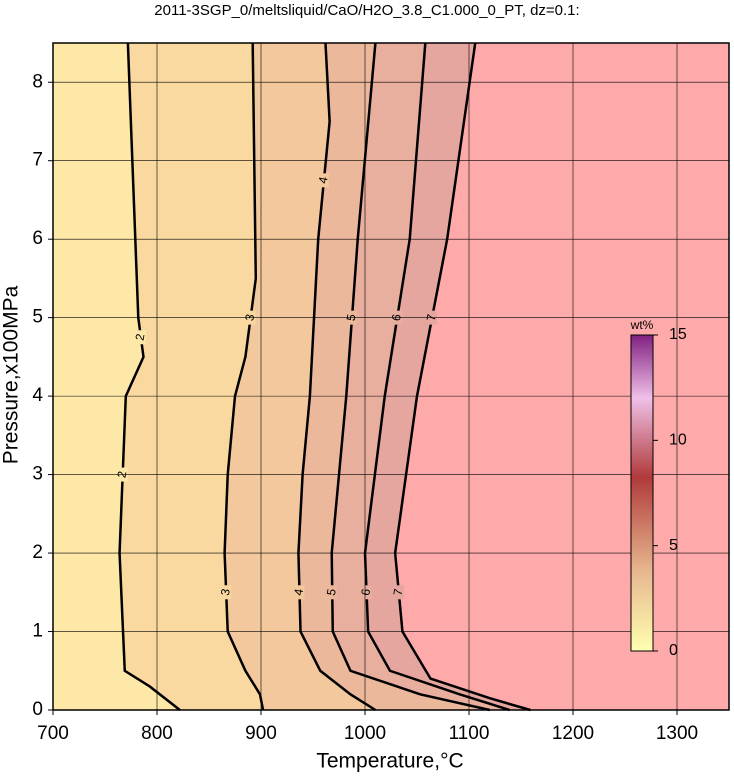 The height and width of the screenshot is (776, 734). What do you see at coordinates (157, 733) in the screenshot?
I see `x-tick-label: 800` at bounding box center [157, 733].